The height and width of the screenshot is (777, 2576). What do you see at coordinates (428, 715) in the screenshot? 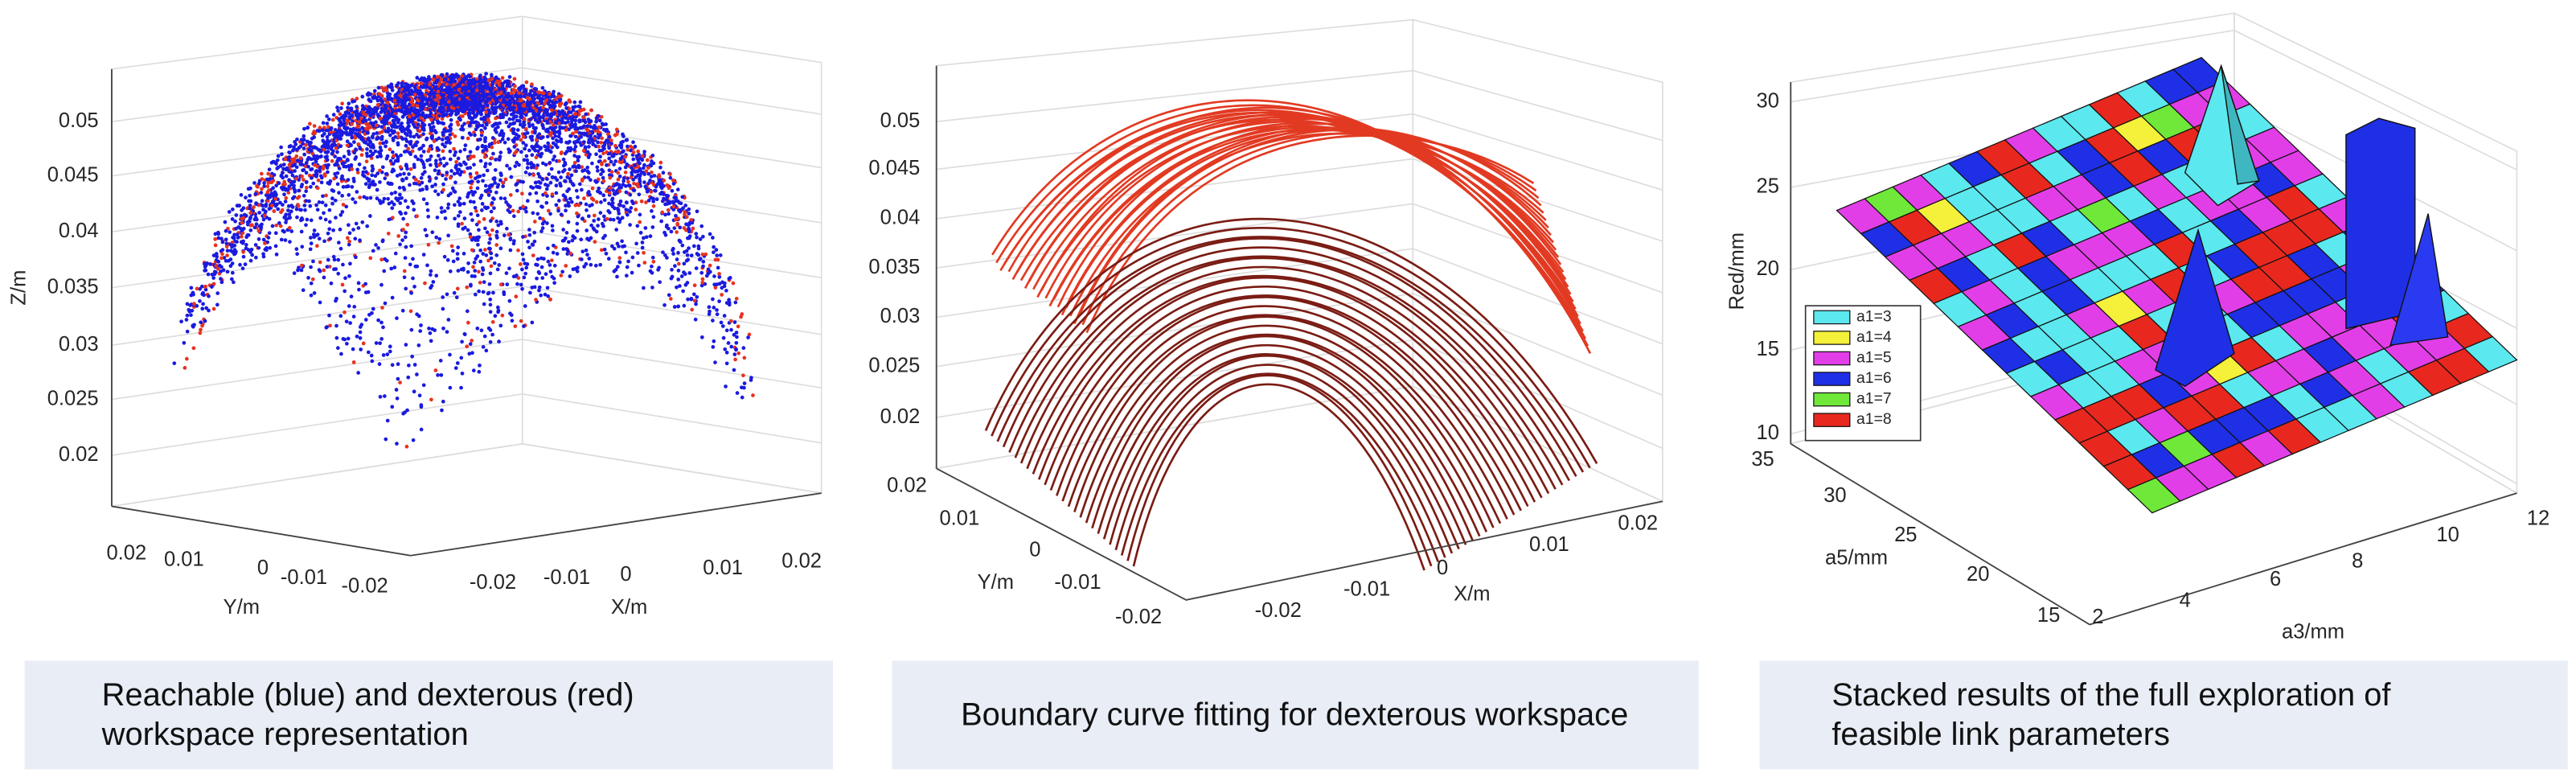
I see `caption-box` at bounding box center [428, 715].